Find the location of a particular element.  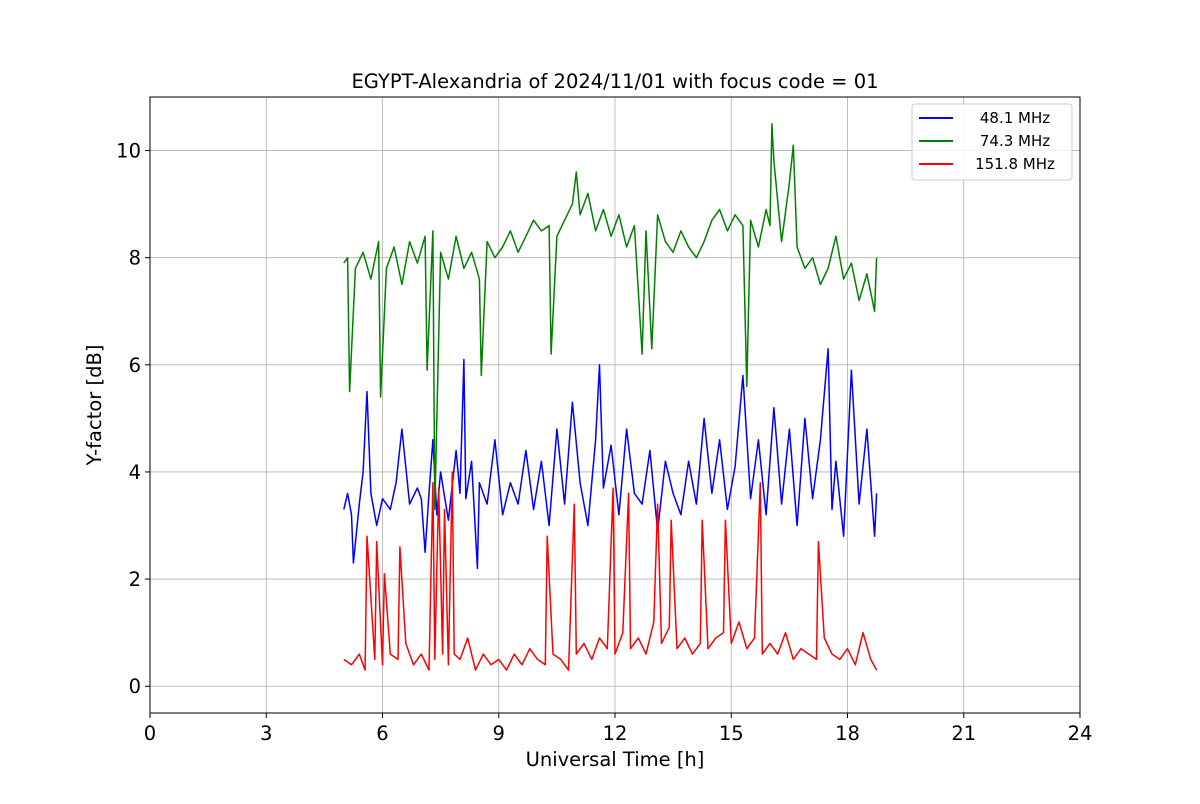

x-tick-label: 0 is located at coordinates (150, 733).